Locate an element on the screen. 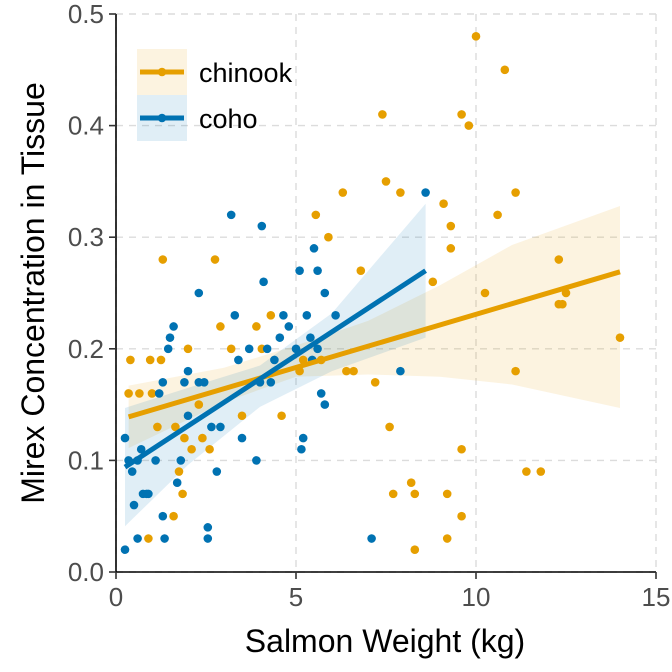 This screenshot has width=672, height=672. coho-legend-label: coho is located at coordinates (228, 119).